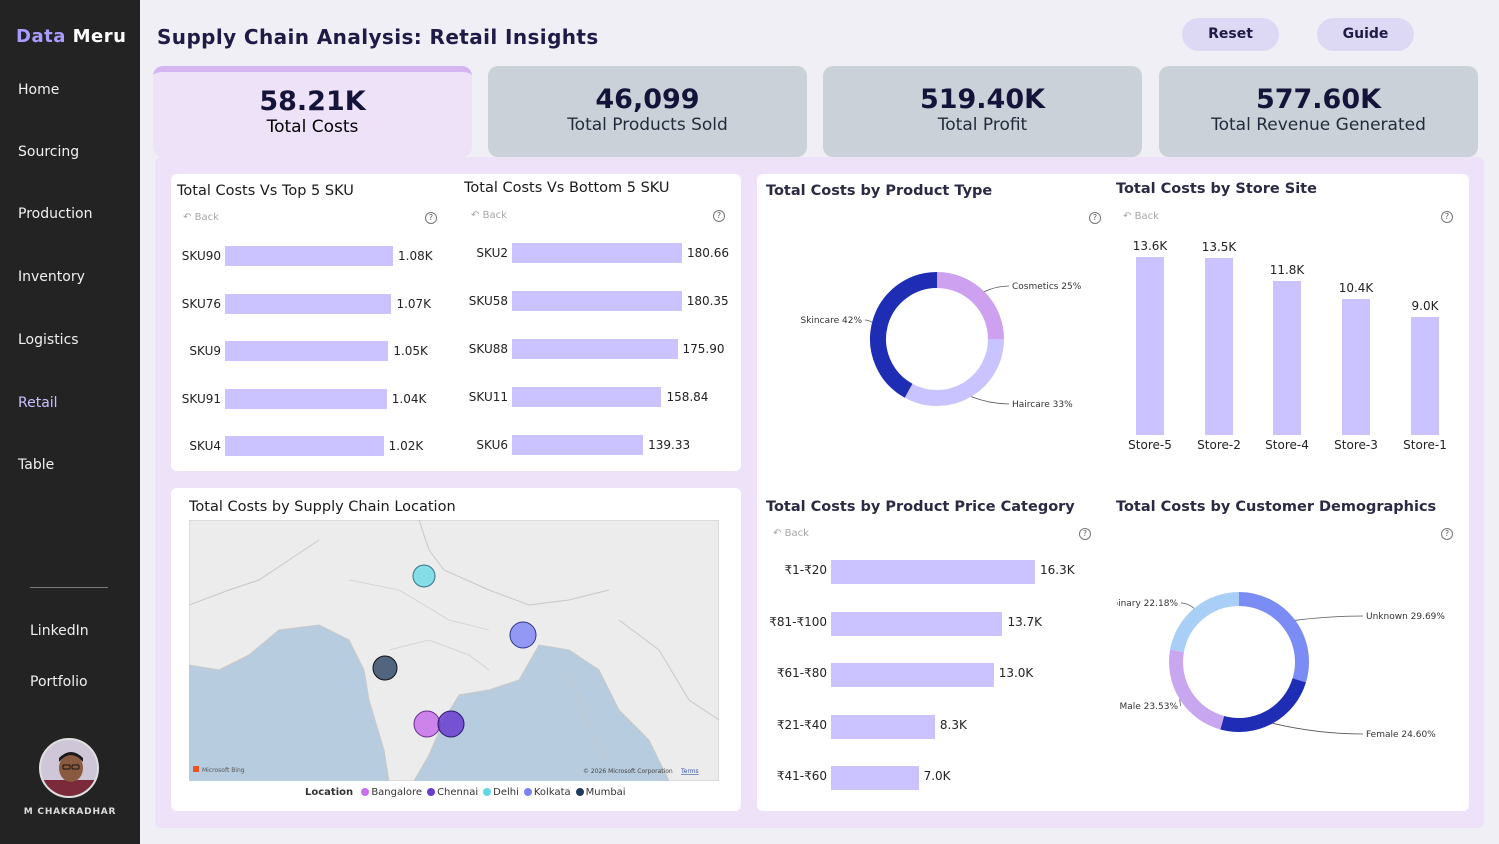 This screenshot has height=844, width=1499. What do you see at coordinates (39, 90) in the screenshot?
I see `nav-home: Home` at bounding box center [39, 90].